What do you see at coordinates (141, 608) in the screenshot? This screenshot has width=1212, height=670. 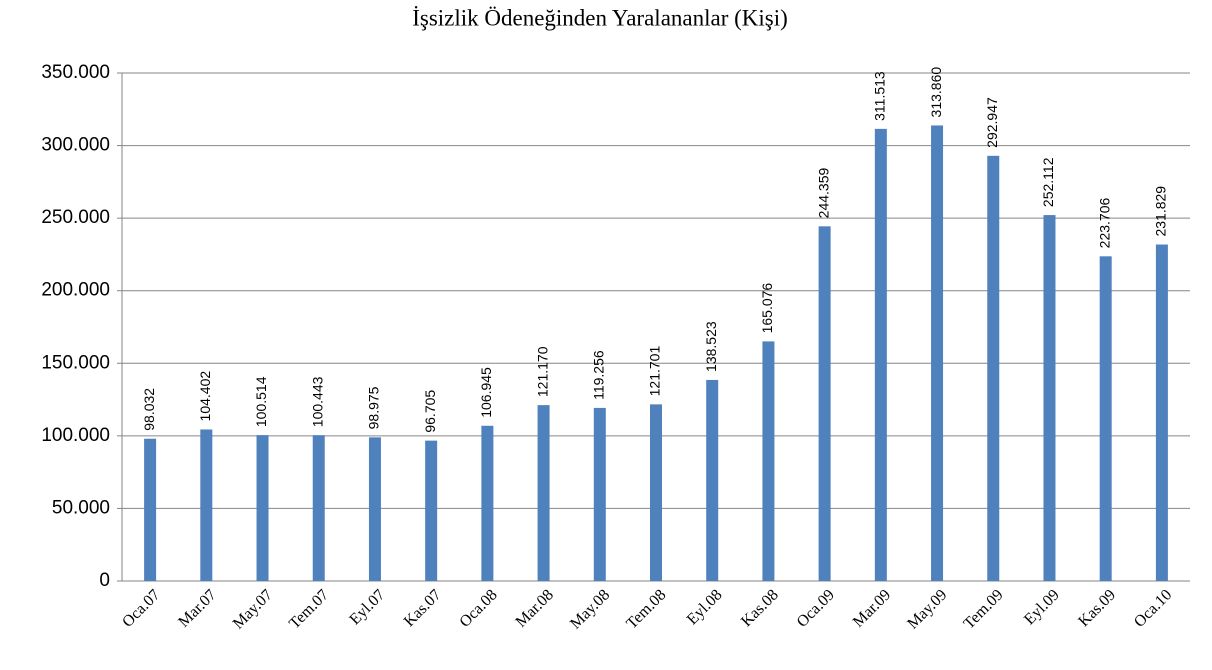 I see `x-tick-label: Oca.07` at bounding box center [141, 608].